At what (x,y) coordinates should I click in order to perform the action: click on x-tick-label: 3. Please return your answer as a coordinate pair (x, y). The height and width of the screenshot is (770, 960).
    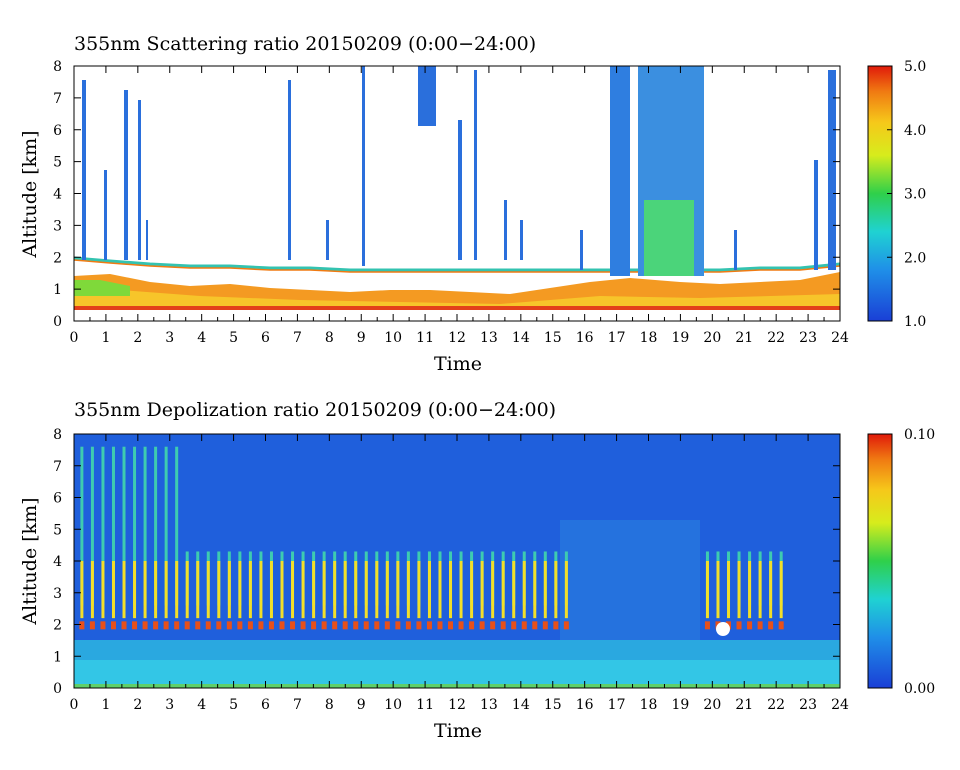
    Looking at the image, I should click on (169, 705).